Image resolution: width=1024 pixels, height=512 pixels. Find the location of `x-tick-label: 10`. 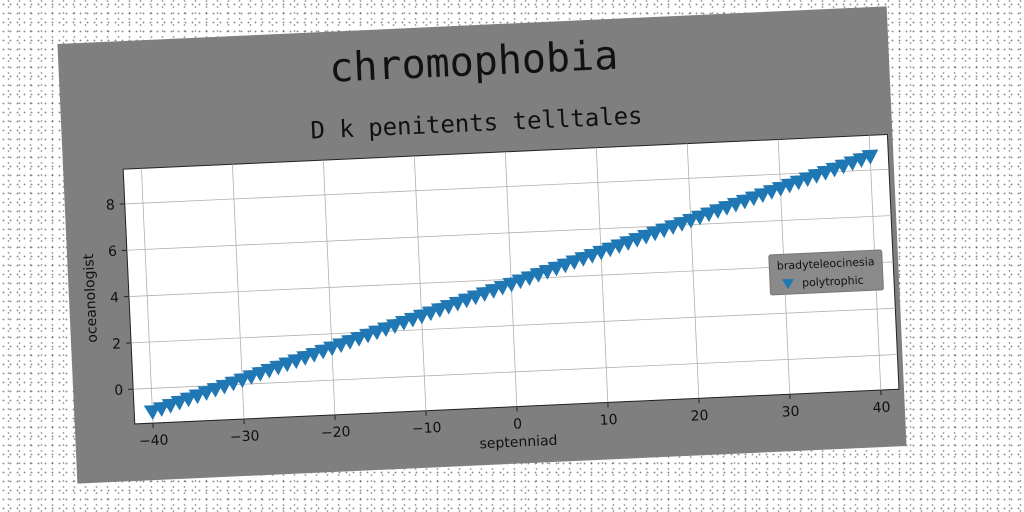

x-tick-label: 10 is located at coordinates (608, 420).